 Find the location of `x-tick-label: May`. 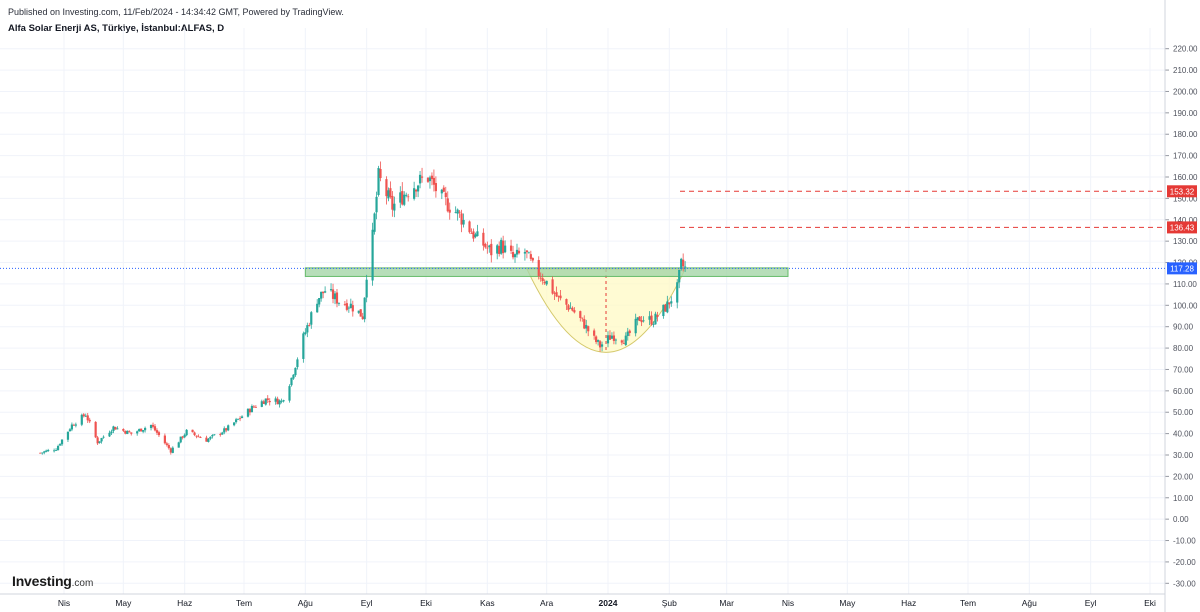

x-tick-label: May is located at coordinates (123, 603).